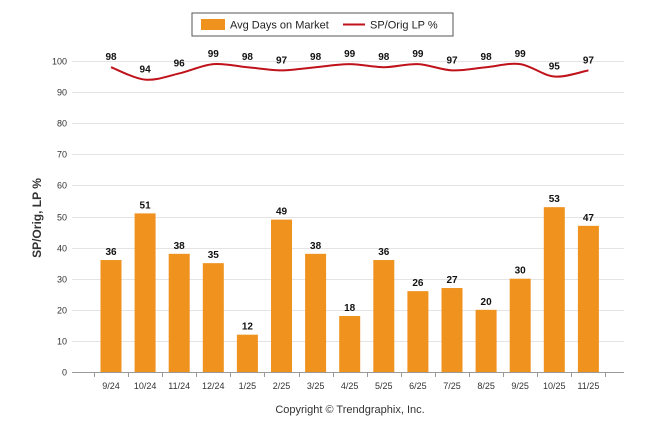  I want to click on x-tick-label: 4/25, so click(350, 386).